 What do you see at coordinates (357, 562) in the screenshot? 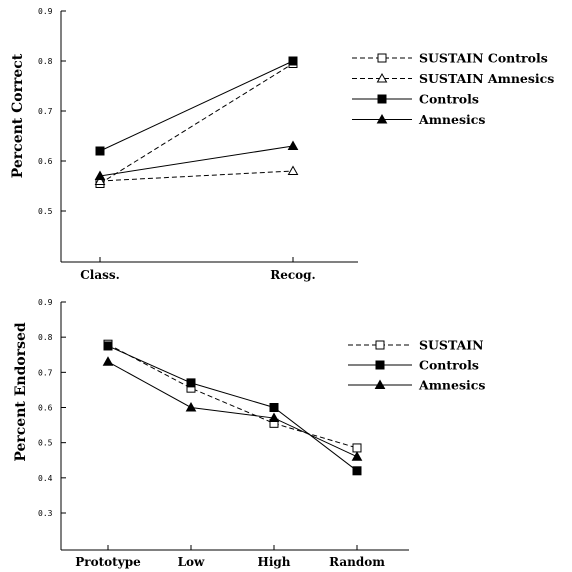
I see `x-tick-label-random: Random` at bounding box center [357, 562].